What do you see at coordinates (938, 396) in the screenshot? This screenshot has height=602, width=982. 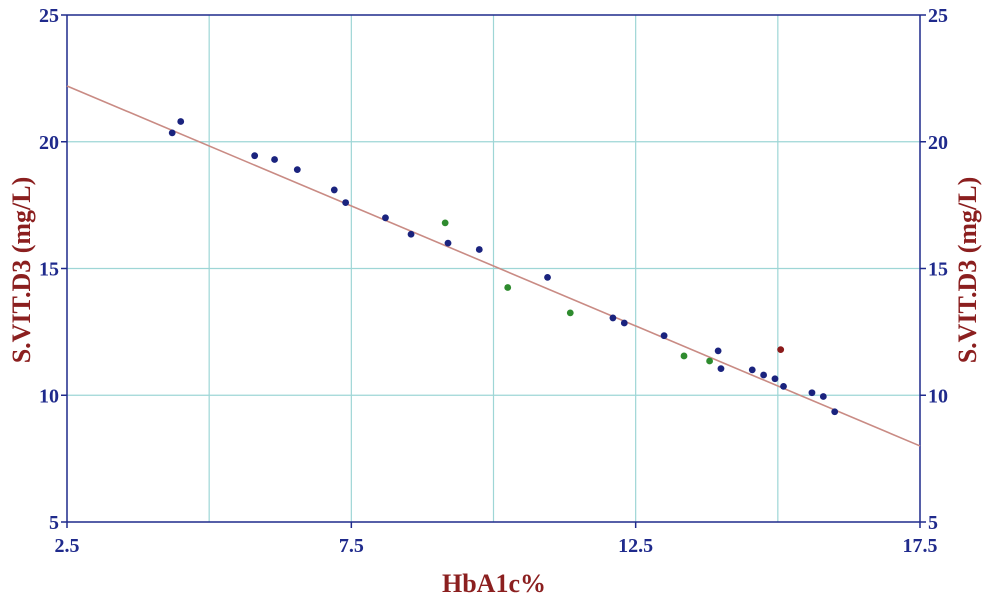 I see `y-tick-label-right: 10` at bounding box center [938, 396].